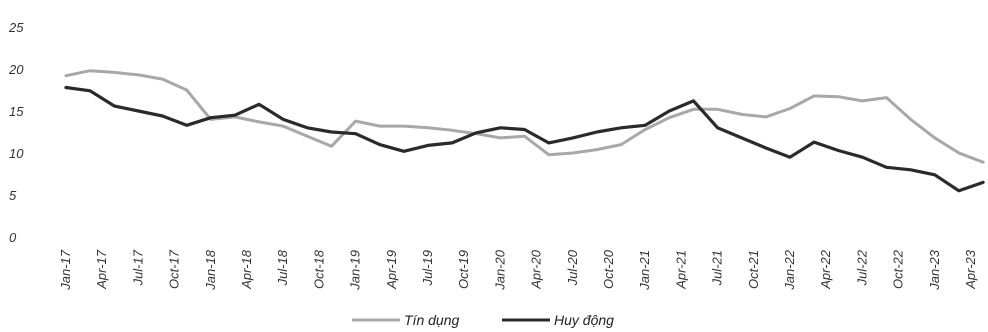 Image resolution: width=988 pixels, height=332 pixels. What do you see at coordinates (572, 267) in the screenshot?
I see `x-tick-label: Jul-20` at bounding box center [572, 267].